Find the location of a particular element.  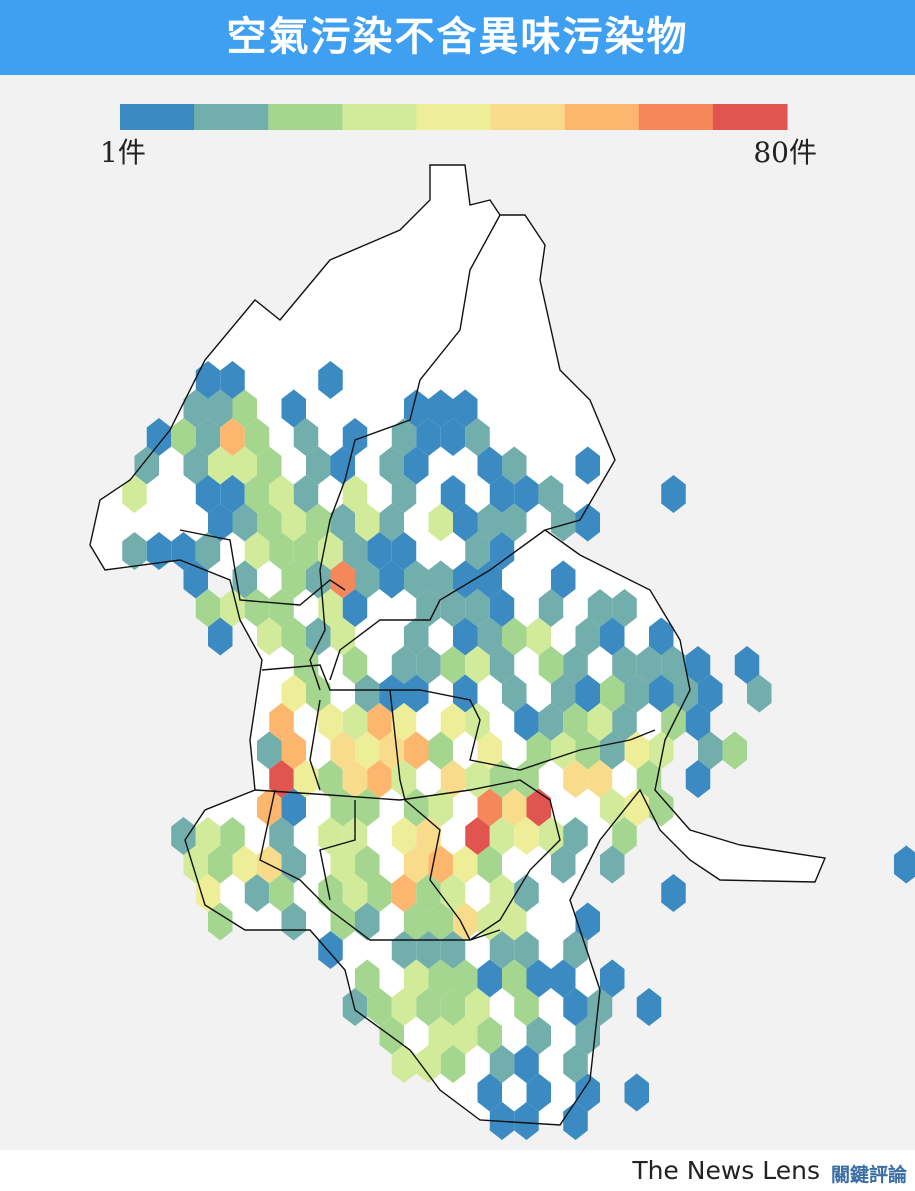

legend is located at coordinates (454, 117).